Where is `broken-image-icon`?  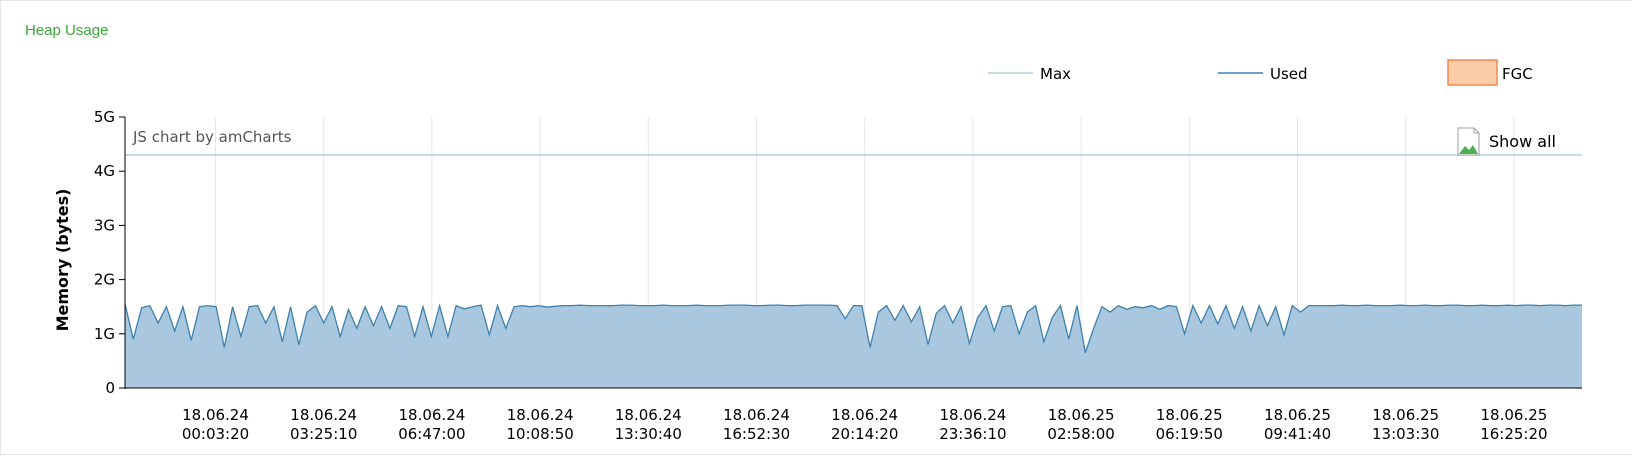 broken-image-icon is located at coordinates (1468, 141).